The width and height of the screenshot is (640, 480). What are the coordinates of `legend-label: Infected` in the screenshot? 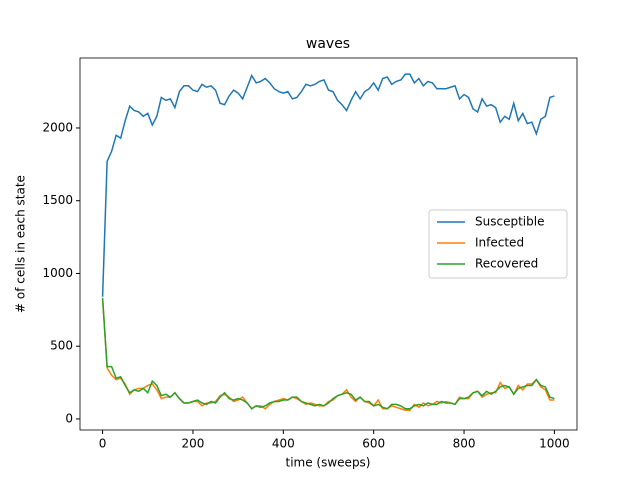 It's located at (499, 243).